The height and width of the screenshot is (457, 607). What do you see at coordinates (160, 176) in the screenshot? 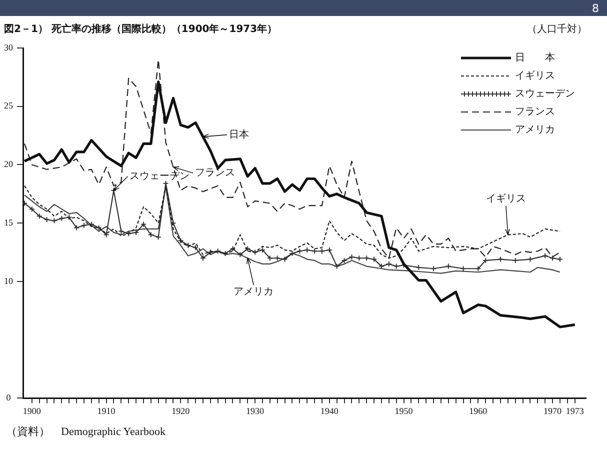
I see `annotation: スウェーデン` at bounding box center [160, 176].